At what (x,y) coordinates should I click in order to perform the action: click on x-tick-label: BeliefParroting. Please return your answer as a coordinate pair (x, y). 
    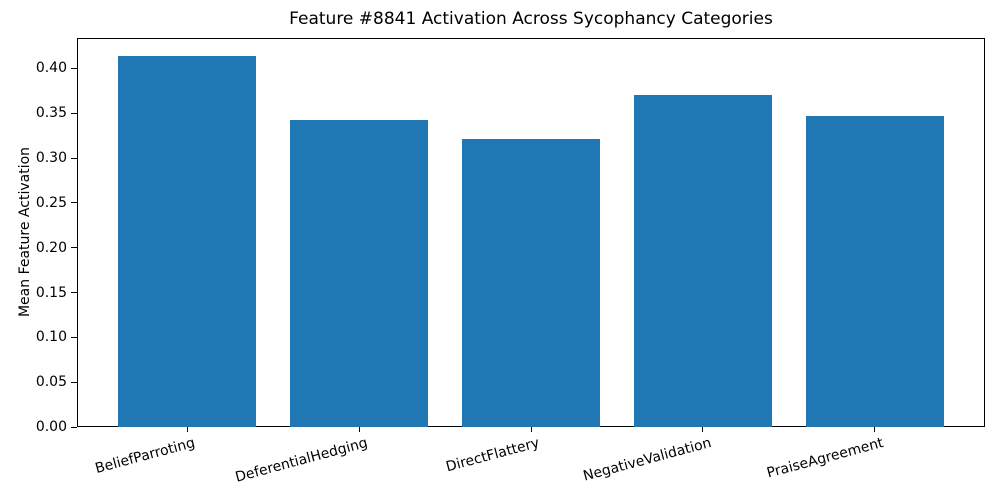
    Looking at the image, I should click on (145, 456).